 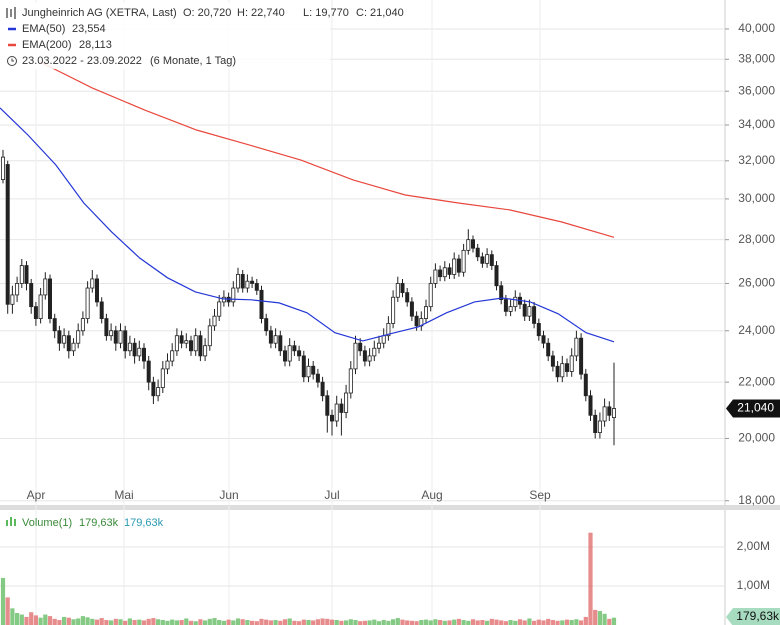 What do you see at coordinates (756, 28) in the screenshot?
I see `y-tick-label: 40,000` at bounding box center [756, 28].